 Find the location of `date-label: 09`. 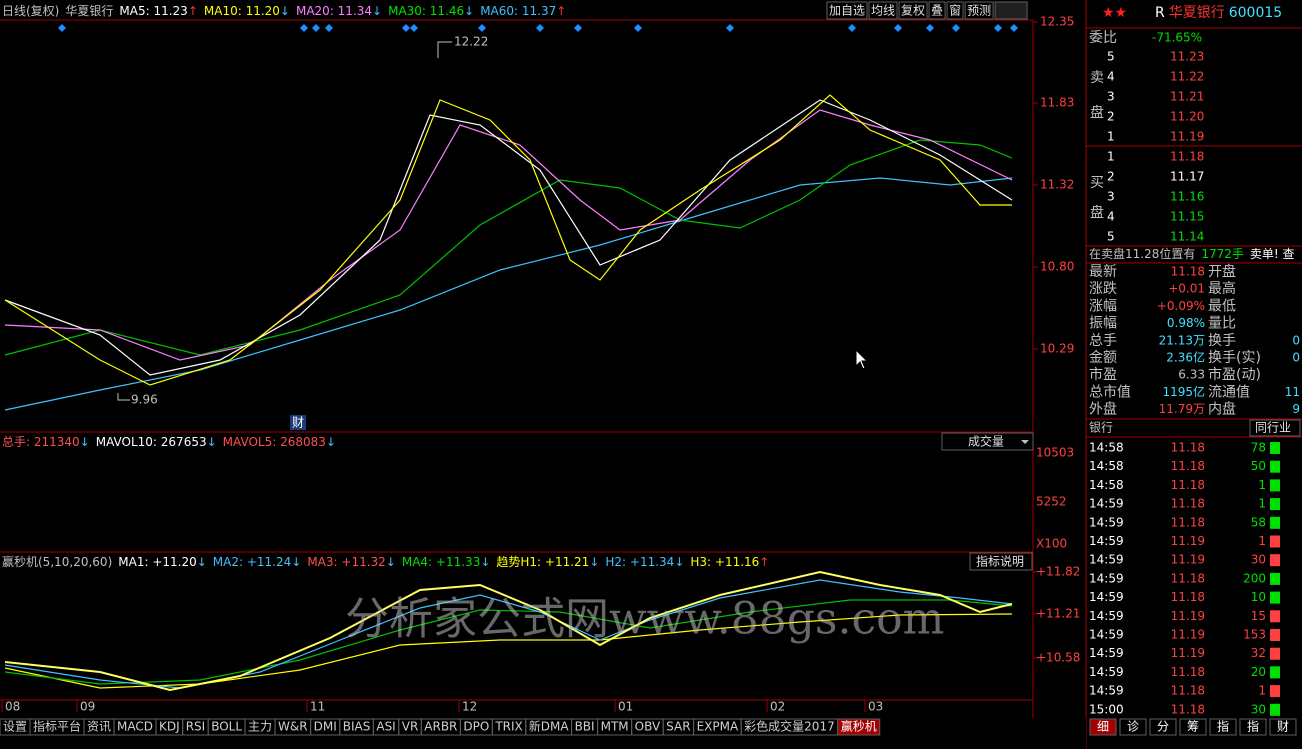

date-label: 09 is located at coordinates (87, 707).